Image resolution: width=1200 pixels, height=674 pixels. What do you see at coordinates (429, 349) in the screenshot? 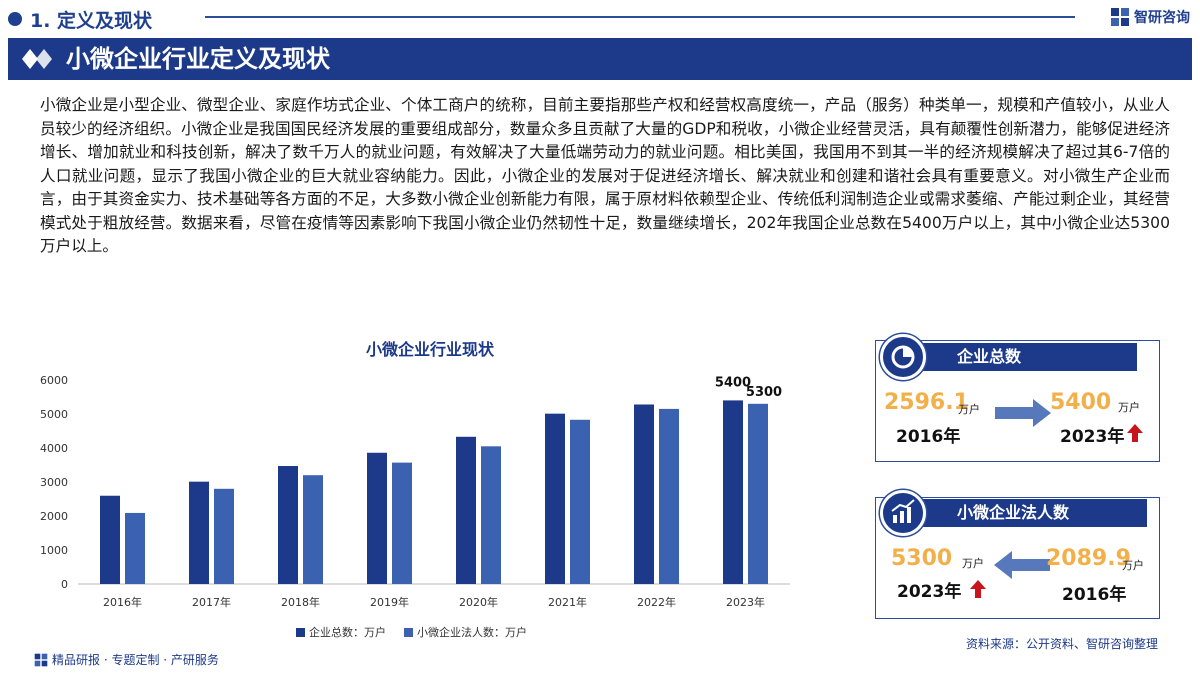
I see `chart-title: 小微企业行业现状` at bounding box center [429, 349].